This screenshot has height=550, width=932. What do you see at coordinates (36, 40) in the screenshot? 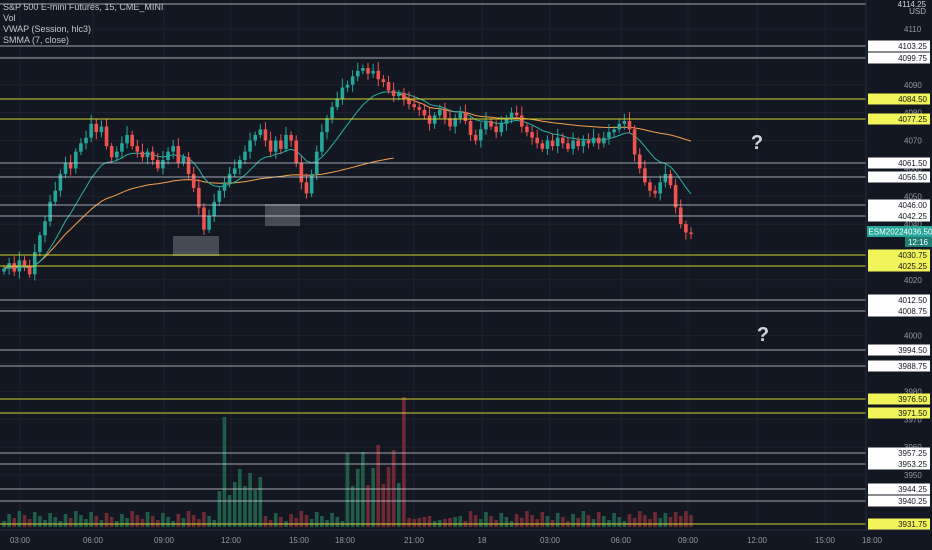
I see `legend-smma: SMMA (7, close)` at bounding box center [36, 40].